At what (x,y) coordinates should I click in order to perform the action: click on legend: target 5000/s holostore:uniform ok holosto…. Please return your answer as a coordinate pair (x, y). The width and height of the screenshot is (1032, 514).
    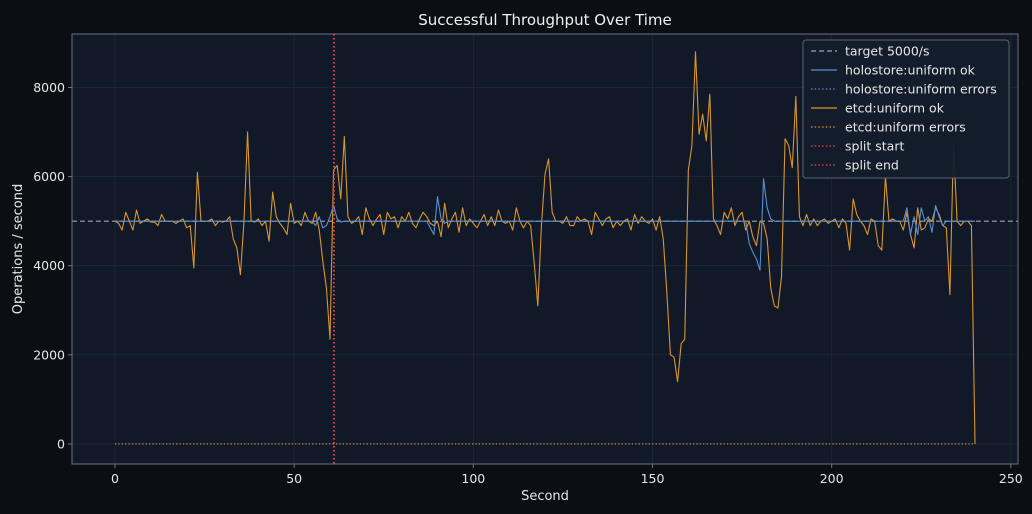
    Looking at the image, I should click on (906, 109).